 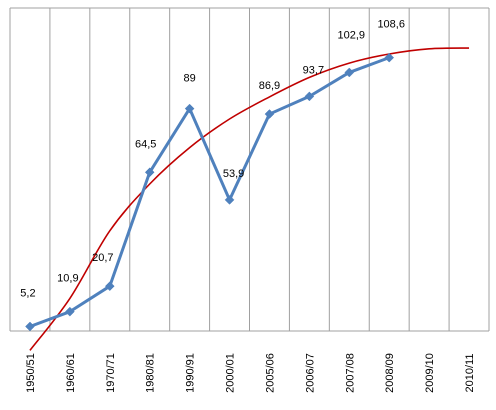 What do you see at coordinates (231, 373) in the screenshot?
I see `x-tick-label: 2000/01` at bounding box center [231, 373].